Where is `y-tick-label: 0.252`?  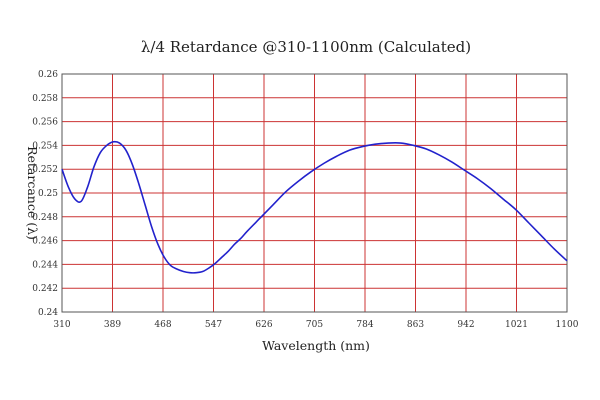 y-tick-label: 0.252 is located at coordinates (45, 170).